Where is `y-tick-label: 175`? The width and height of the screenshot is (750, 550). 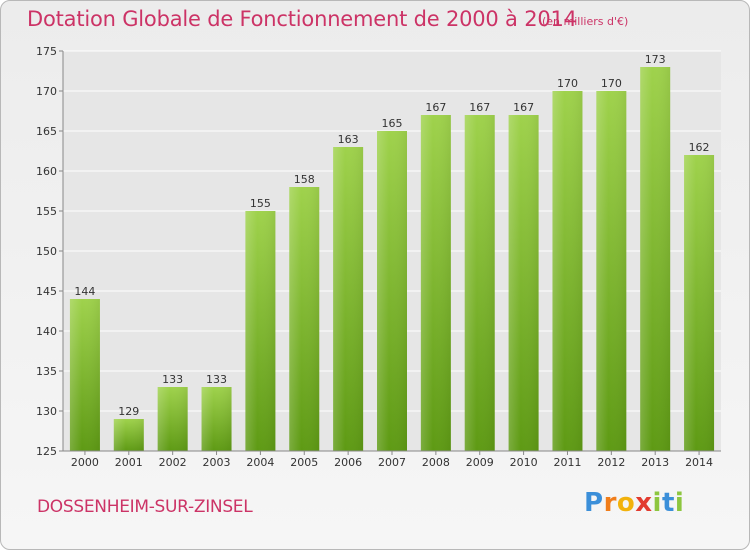 y-tick-label: 175 is located at coordinates (46, 51).